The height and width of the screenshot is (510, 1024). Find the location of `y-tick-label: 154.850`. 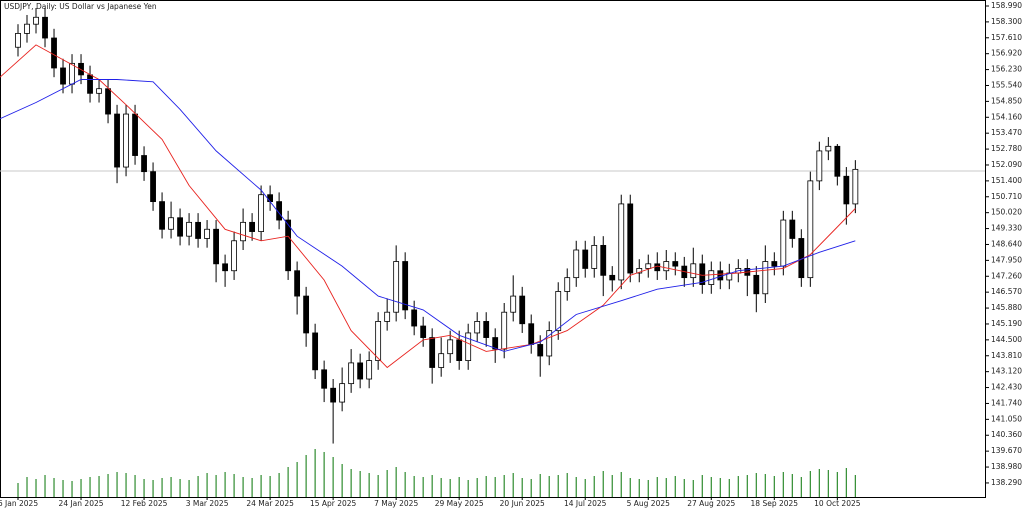

y-tick-label: 154.850 is located at coordinates (1006, 100).